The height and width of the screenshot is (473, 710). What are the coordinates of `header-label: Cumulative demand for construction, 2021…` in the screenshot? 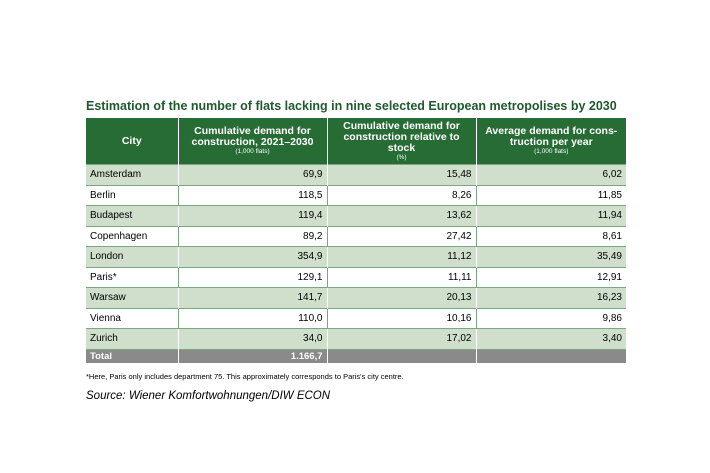 It's located at (252, 136).